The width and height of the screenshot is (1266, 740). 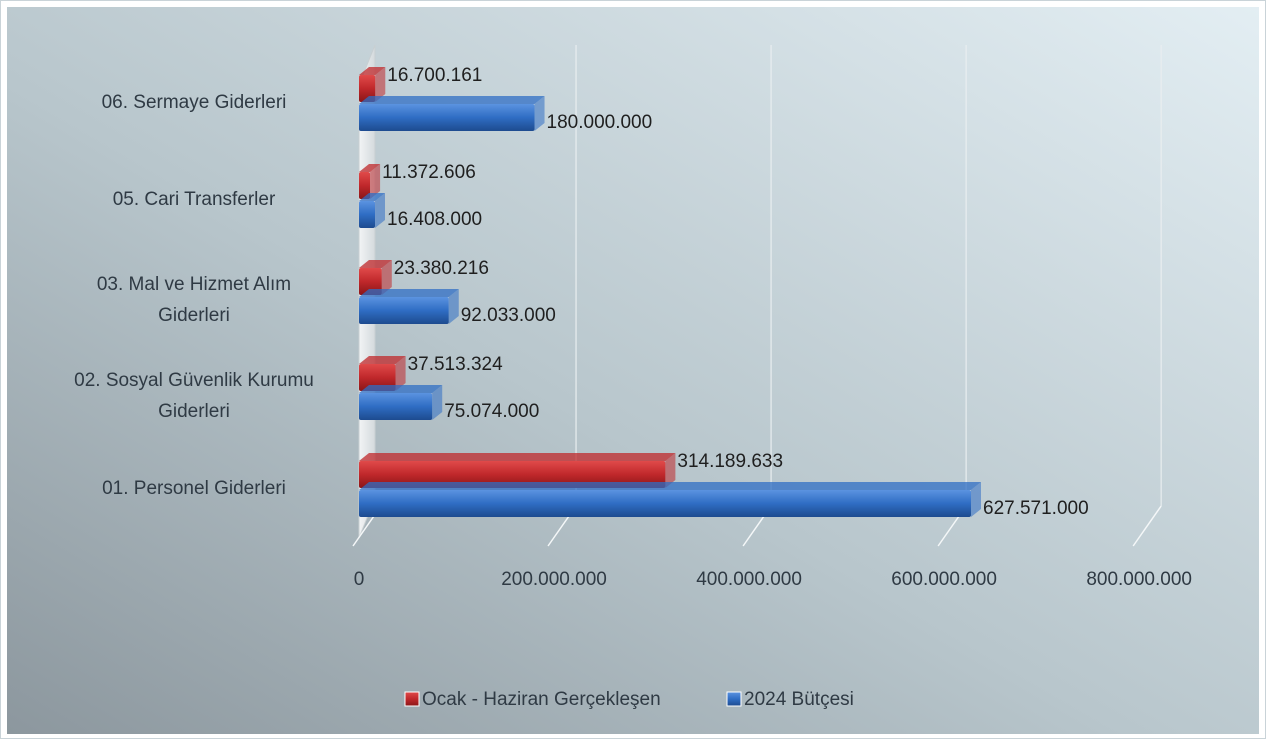 I want to click on legend-label: 2024 Bütçesi, so click(x=799, y=699).